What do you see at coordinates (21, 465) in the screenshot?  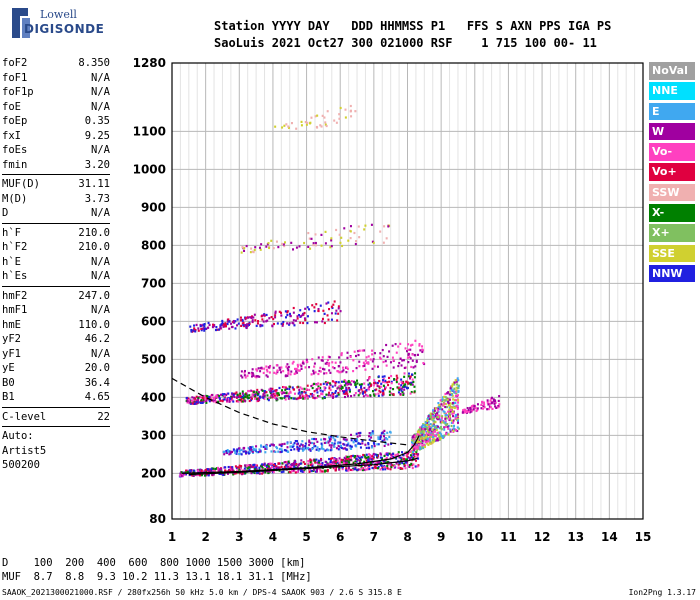 I see `param-note: 500200` at bounding box center [21, 465].